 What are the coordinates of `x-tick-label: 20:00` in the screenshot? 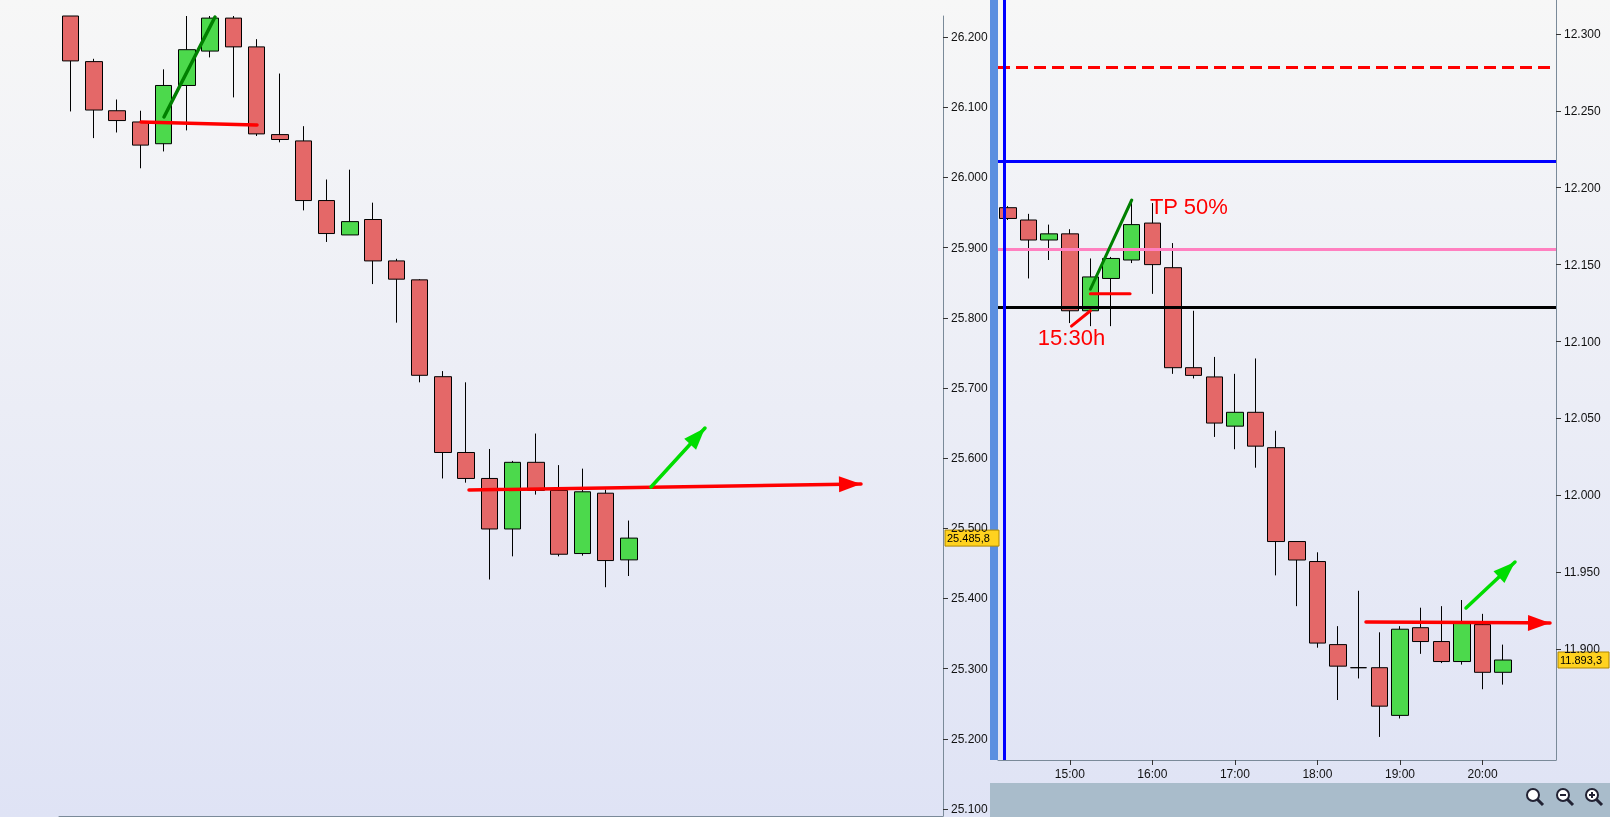 It's located at (1482, 774).